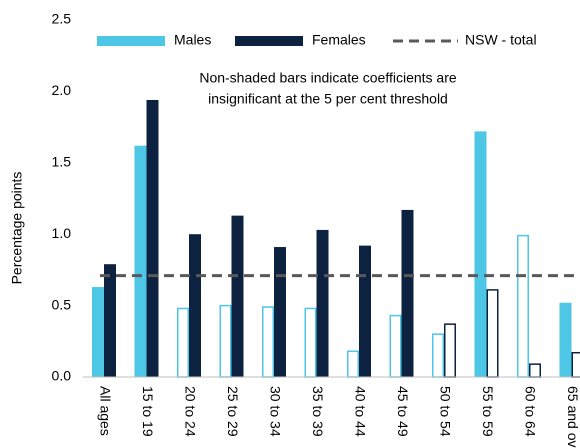  What do you see at coordinates (488, 411) in the screenshot?
I see `x-tick-label: 55 to 59` at bounding box center [488, 411].